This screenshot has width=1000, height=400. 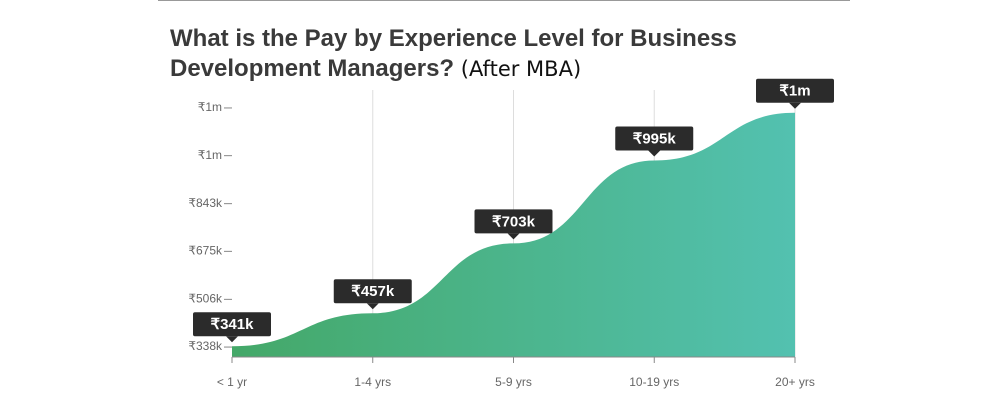 I want to click on y-tick-label: ₹338k, so click(x=205, y=346).